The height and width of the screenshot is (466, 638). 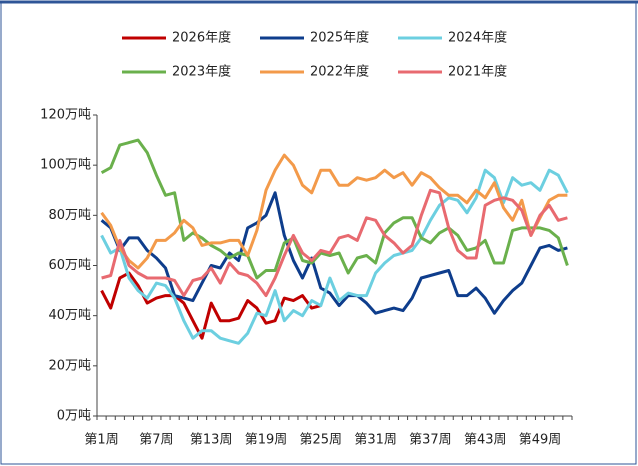 I want to click on x-tick-label: 第37周, so click(x=430, y=440).